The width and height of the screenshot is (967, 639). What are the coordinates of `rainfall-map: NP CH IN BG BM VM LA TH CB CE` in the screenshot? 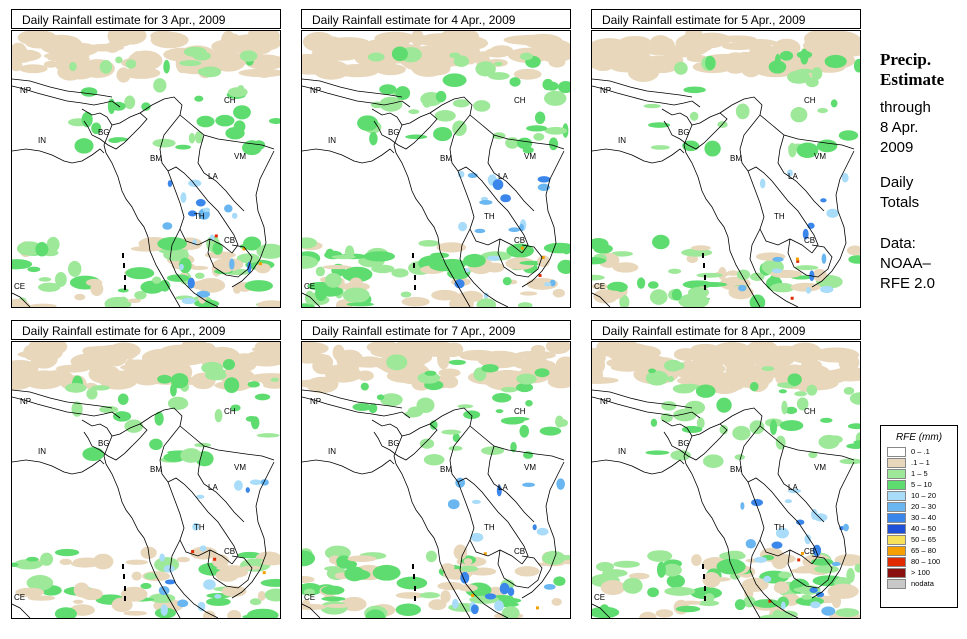 It's located at (436, 480).